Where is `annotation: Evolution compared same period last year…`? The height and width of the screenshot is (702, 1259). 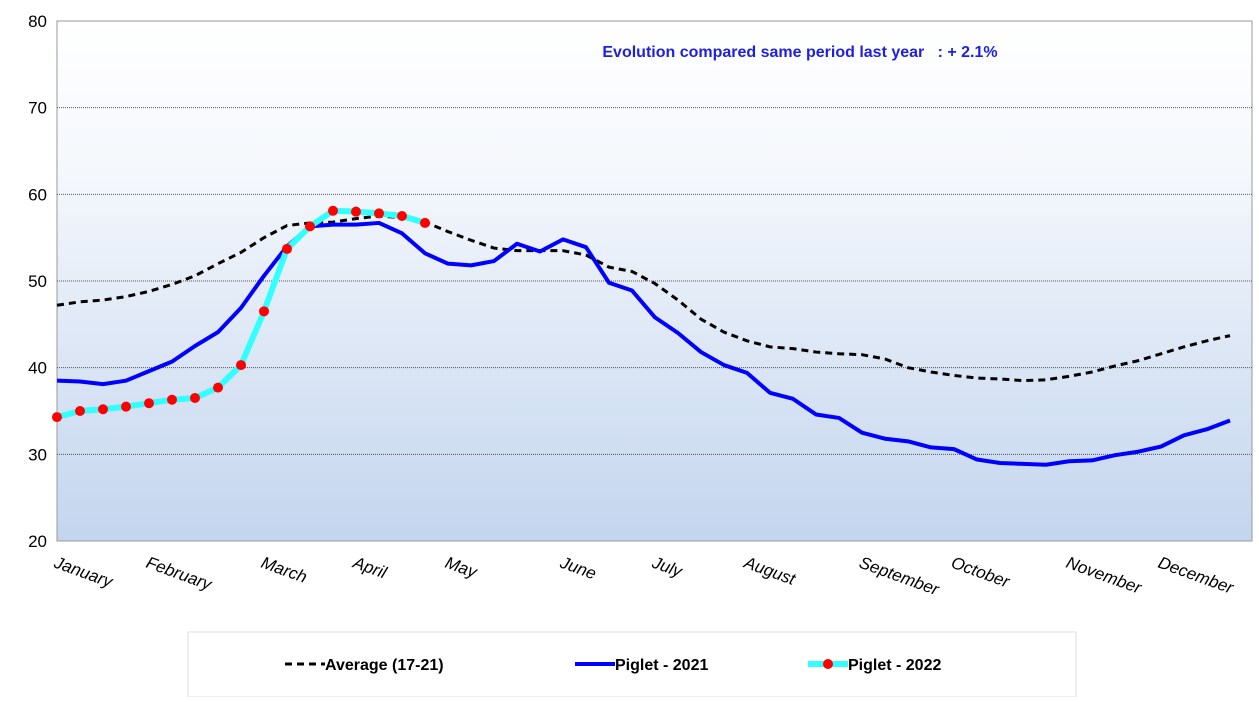
annotation: Evolution compared same period last year… is located at coordinates (799, 52).